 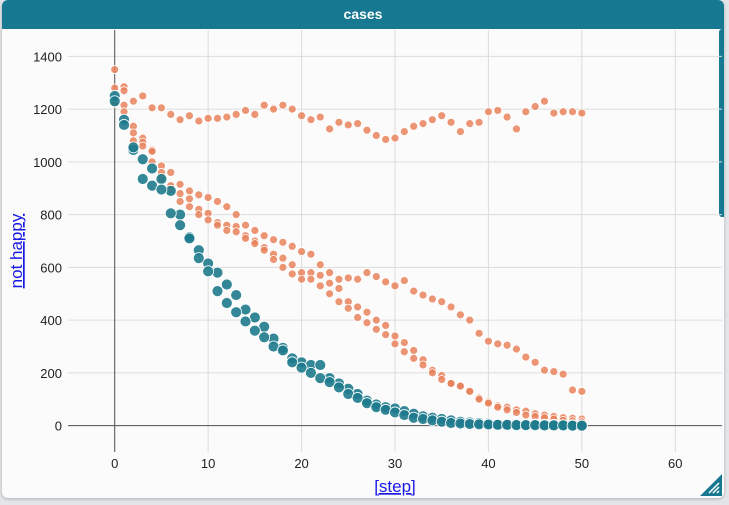 I want to click on side-scroll-indicator, so click(x=721, y=123).